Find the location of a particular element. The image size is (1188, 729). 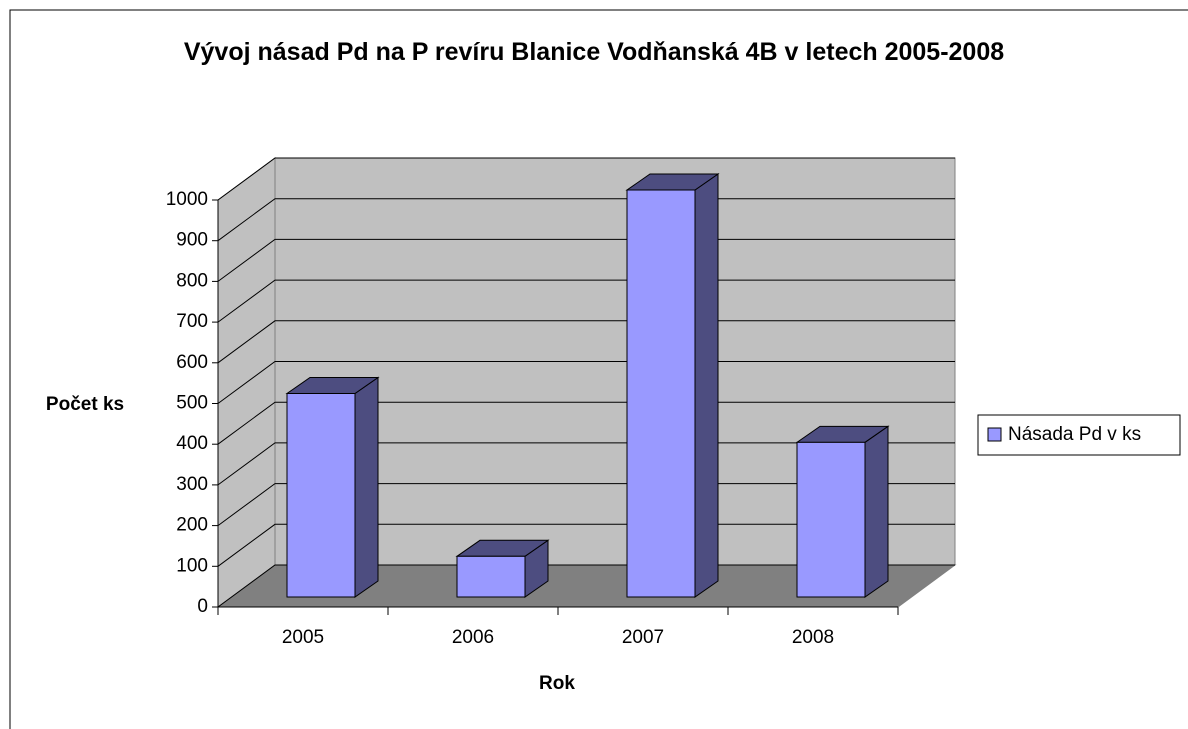

x-tick-label: 2006 is located at coordinates (473, 637).